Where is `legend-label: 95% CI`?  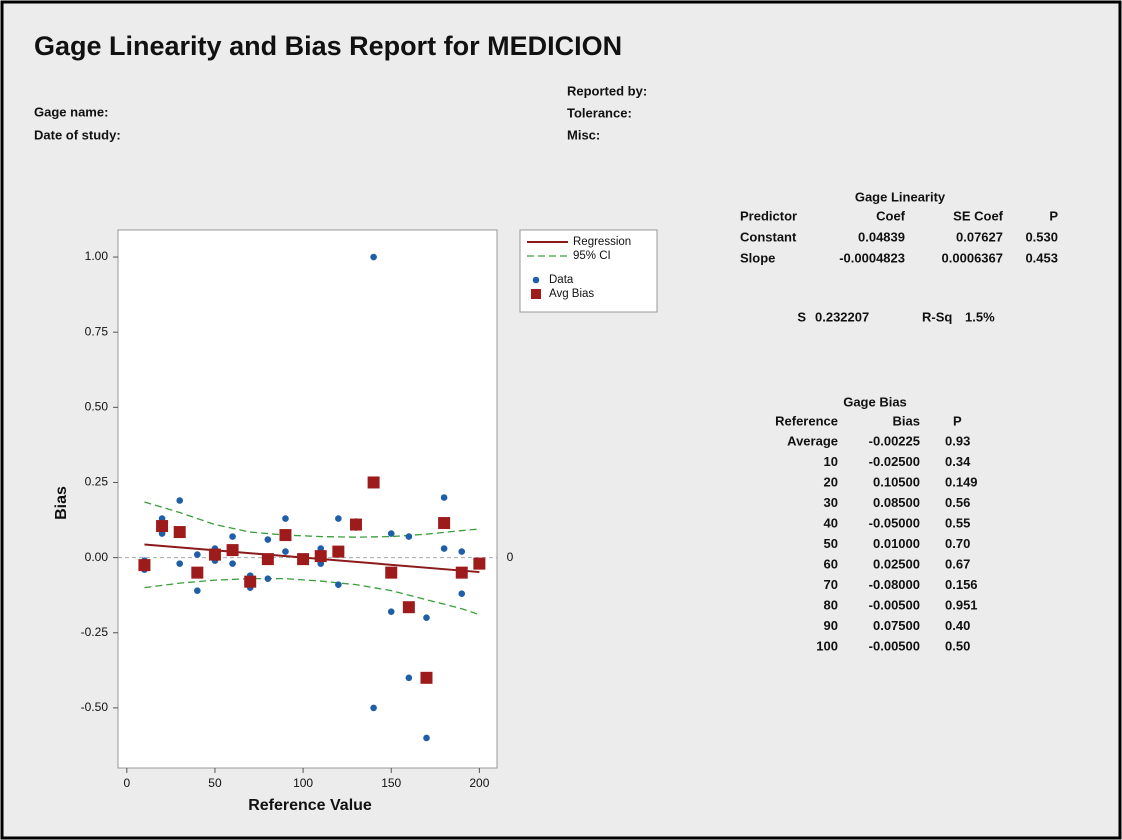
legend-label: 95% CI is located at coordinates (592, 256).